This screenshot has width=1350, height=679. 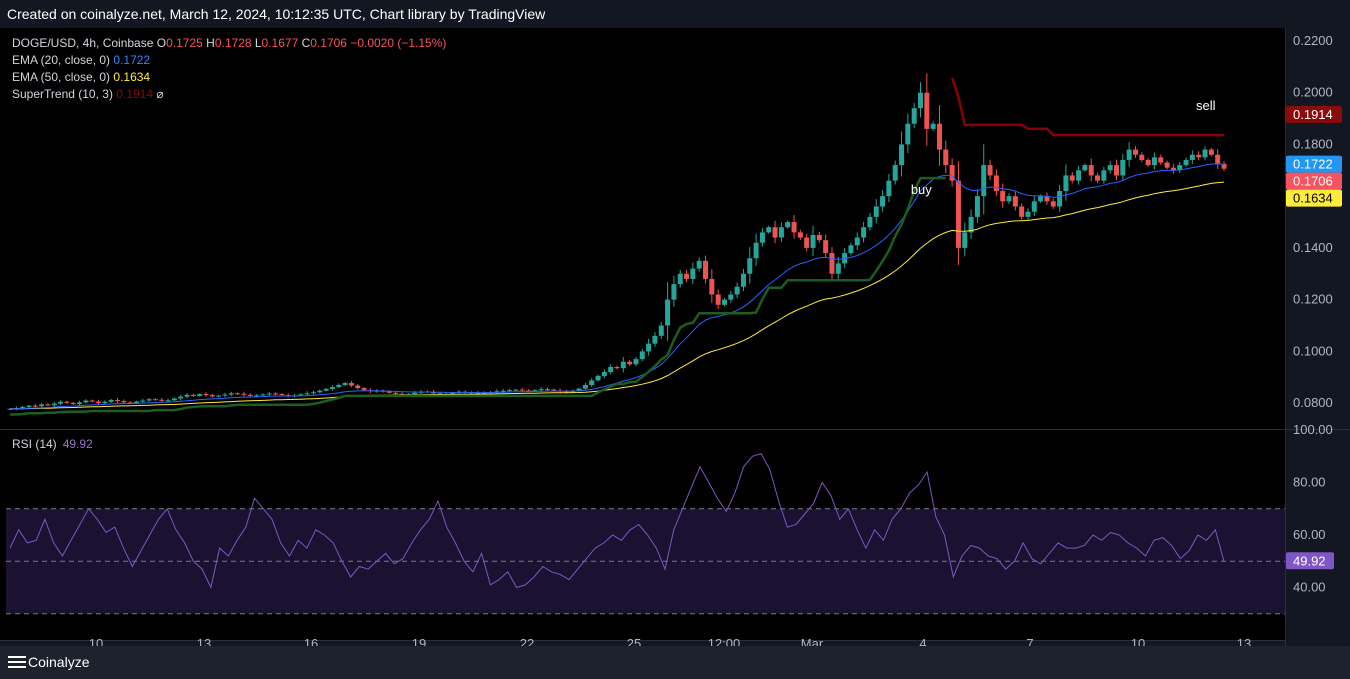 What do you see at coordinates (132, 60) in the screenshot?
I see `ema20-value: 0.1722` at bounding box center [132, 60].